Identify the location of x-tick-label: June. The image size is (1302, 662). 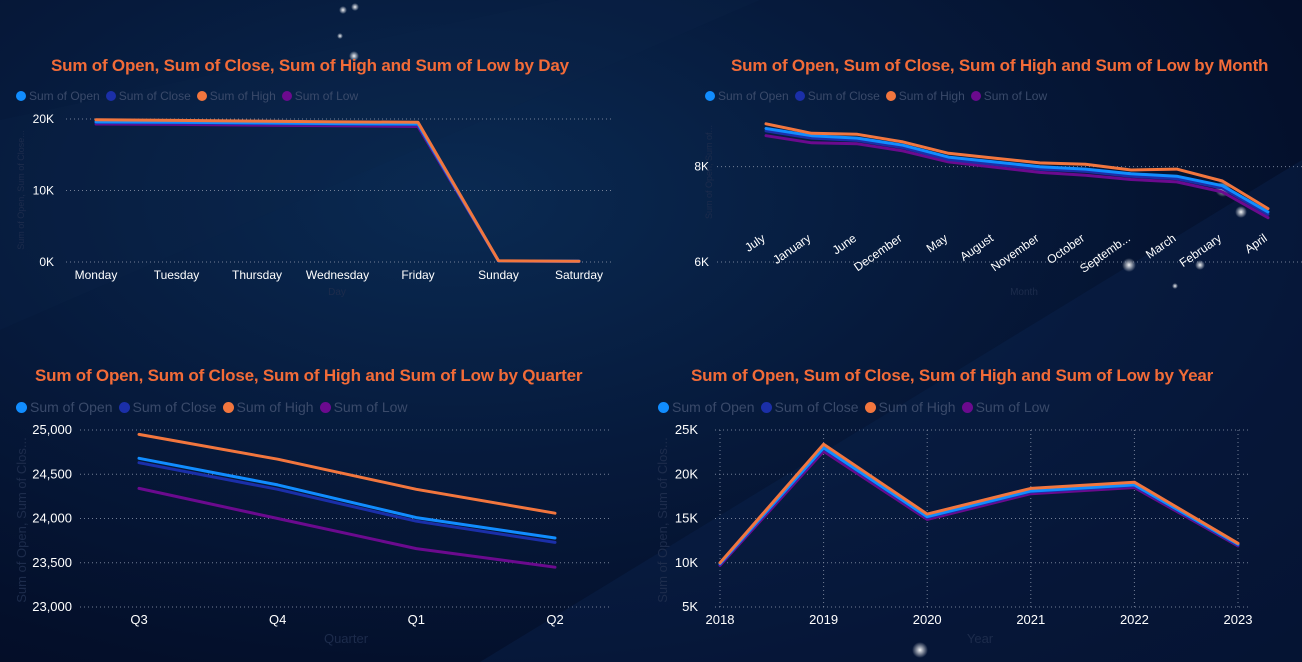
(845, 244).